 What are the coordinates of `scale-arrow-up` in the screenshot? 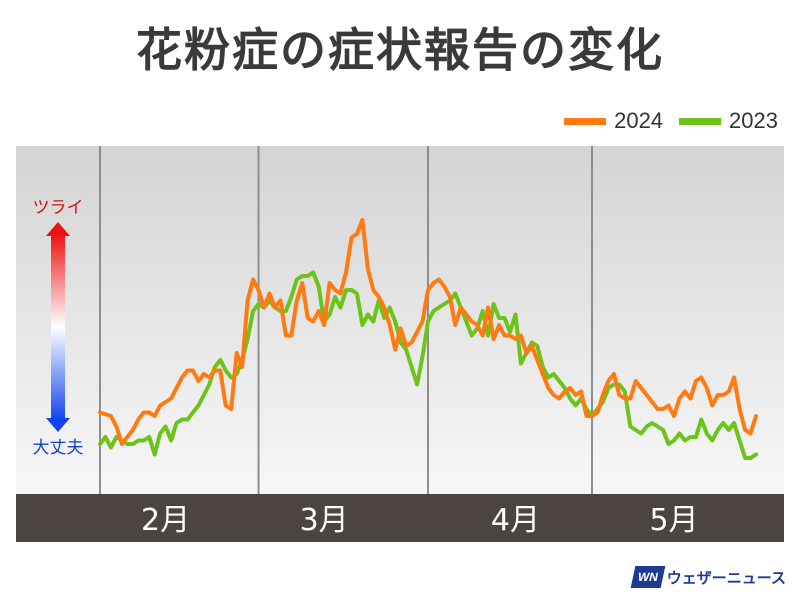 It's located at (58, 229).